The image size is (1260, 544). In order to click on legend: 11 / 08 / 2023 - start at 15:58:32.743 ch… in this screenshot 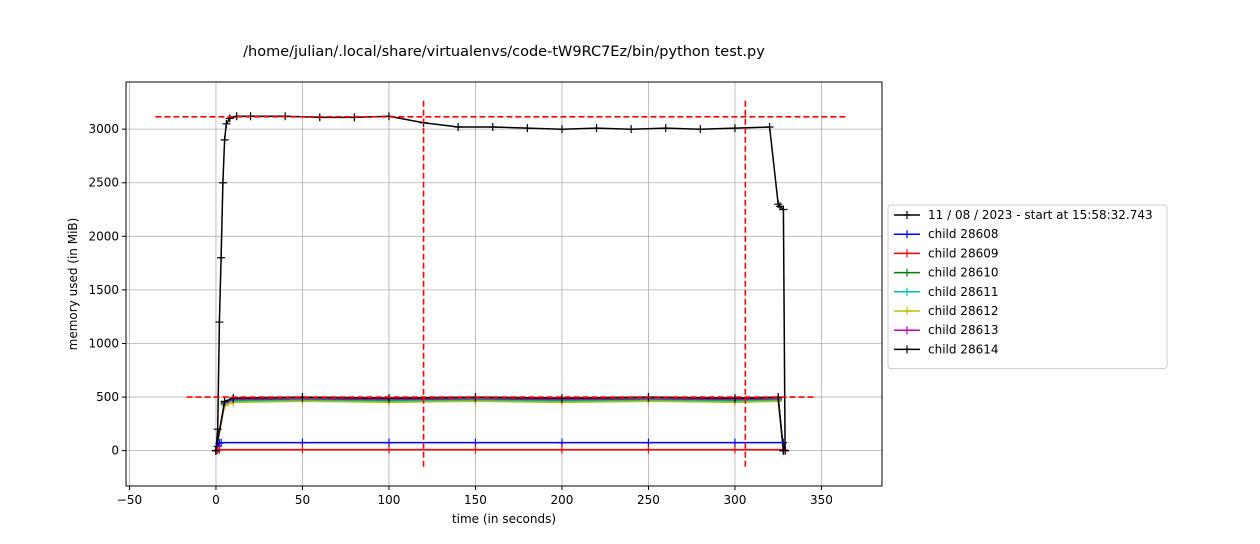, I will do `click(1027, 287)`.